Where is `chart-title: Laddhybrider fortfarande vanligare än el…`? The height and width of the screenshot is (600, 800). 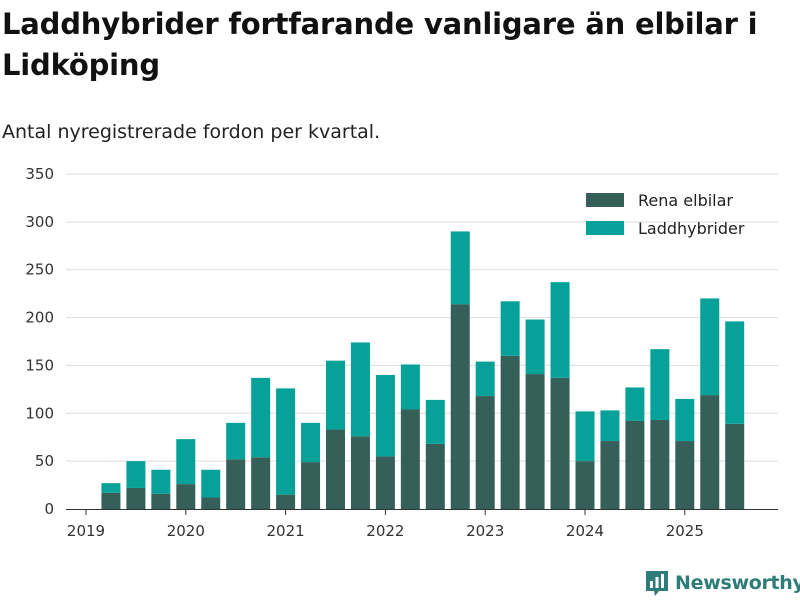
chart-title: Laddhybrider fortfarande vanligare än el… is located at coordinates (380, 44).